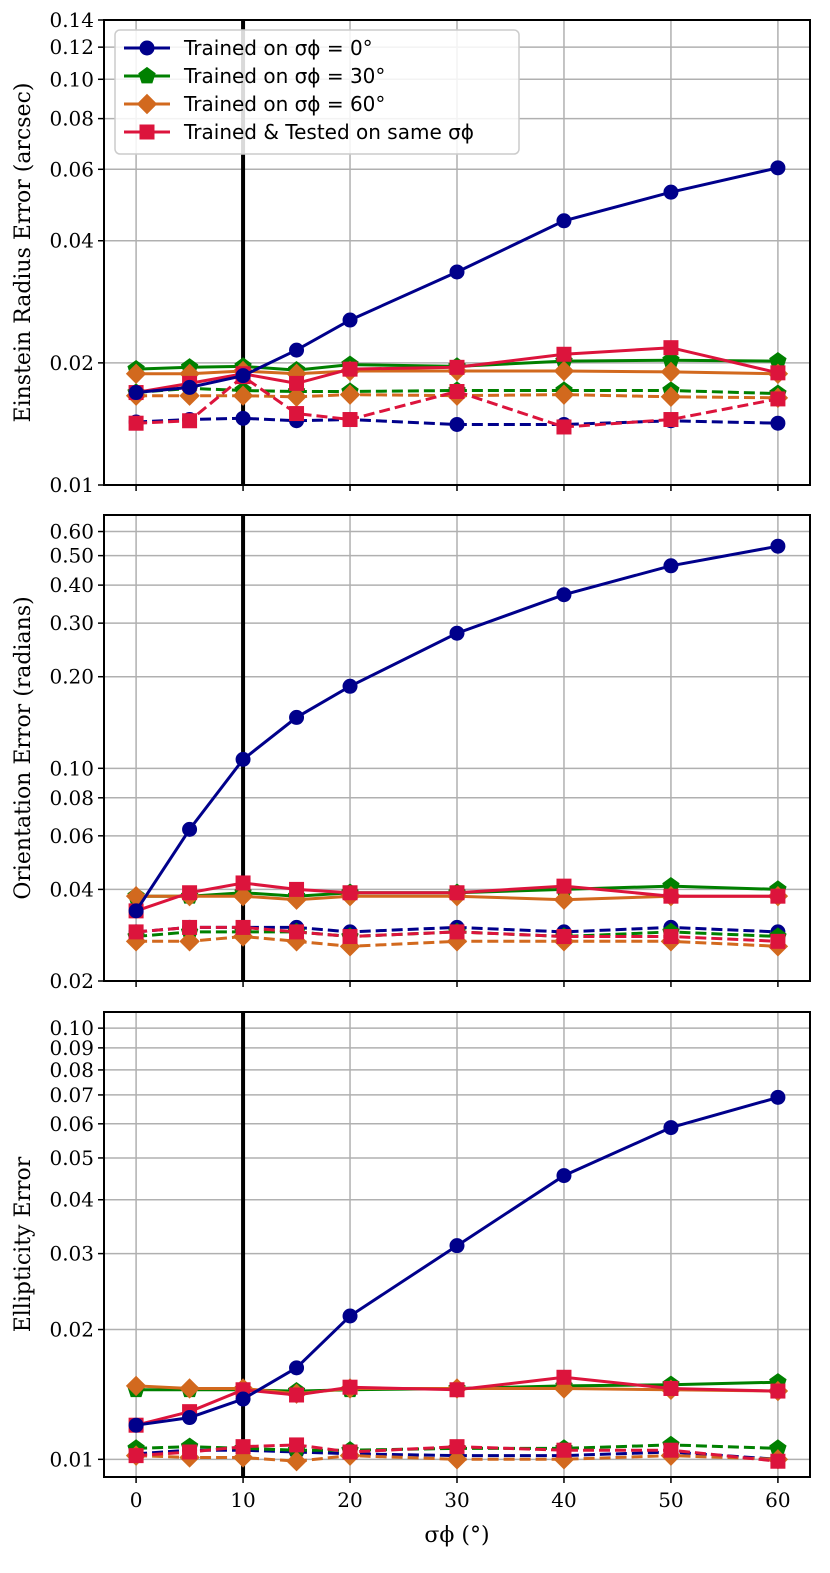 The height and width of the screenshot is (1573, 830). What do you see at coordinates (777, 1500) in the screenshot?
I see `x-tick-label: 60` at bounding box center [777, 1500].